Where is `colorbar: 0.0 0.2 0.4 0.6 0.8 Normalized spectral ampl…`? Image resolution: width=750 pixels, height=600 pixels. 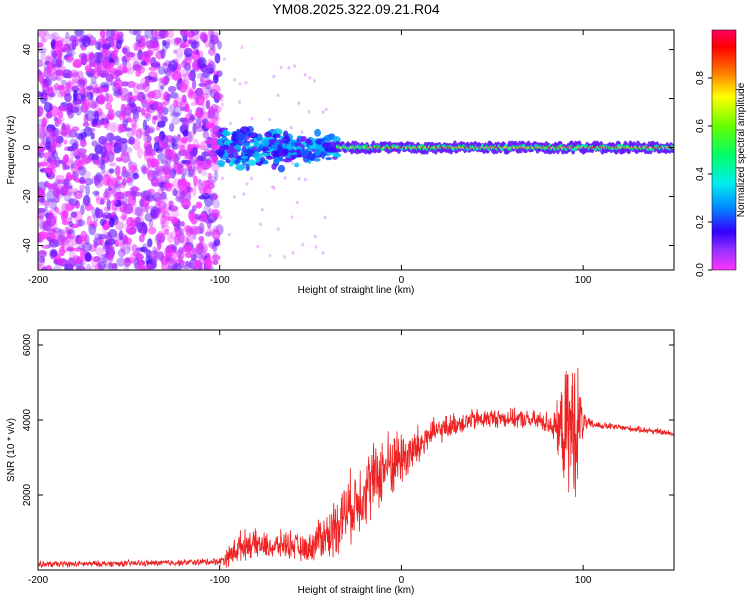
colorbar: 0.0 0.2 0.4 0.6 0.8 Normalized spectral ampl… is located at coordinates (721, 153).